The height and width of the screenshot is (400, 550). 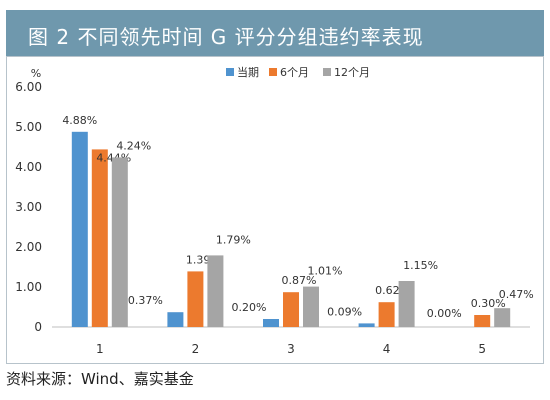 I want to click on y-tick-label: 6.00, so click(x=28, y=87).